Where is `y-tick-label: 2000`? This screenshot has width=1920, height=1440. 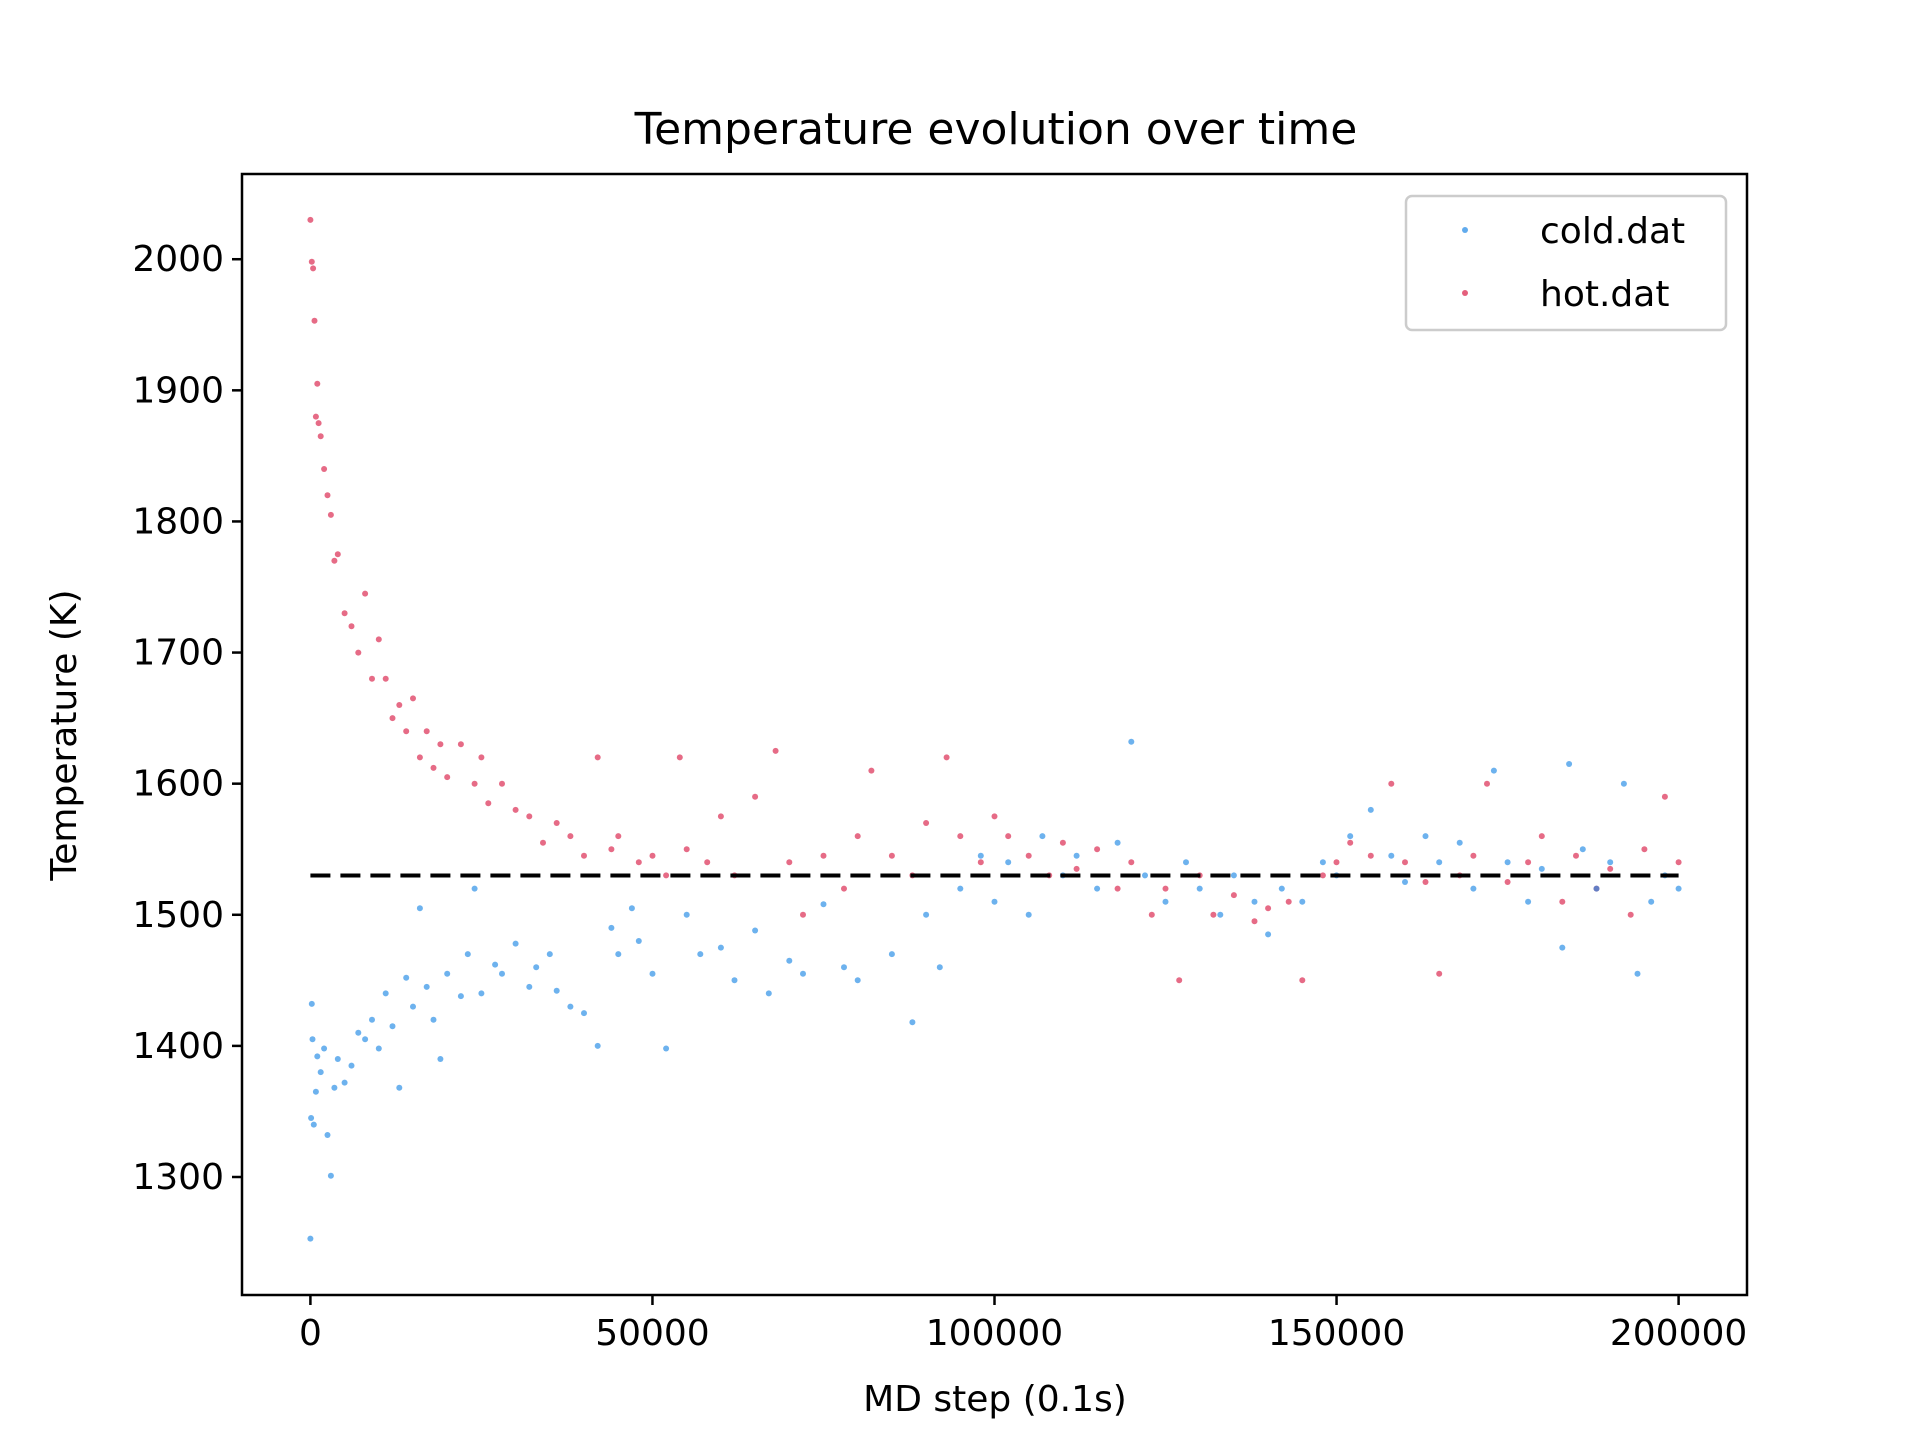 y-tick-label: 2000 is located at coordinates (178, 259).